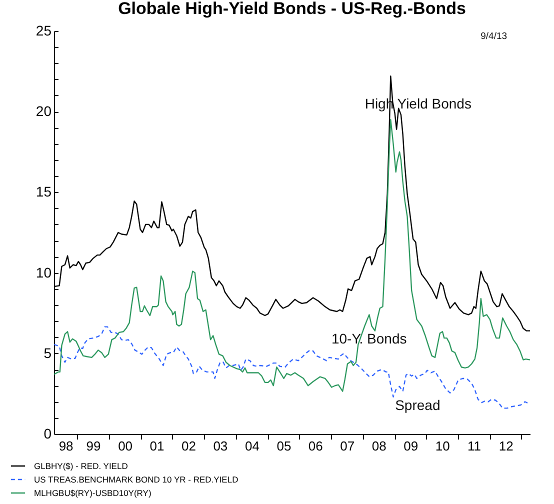  What do you see at coordinates (284, 446) in the screenshot?
I see `x-tick-label: 05` at bounding box center [284, 446].